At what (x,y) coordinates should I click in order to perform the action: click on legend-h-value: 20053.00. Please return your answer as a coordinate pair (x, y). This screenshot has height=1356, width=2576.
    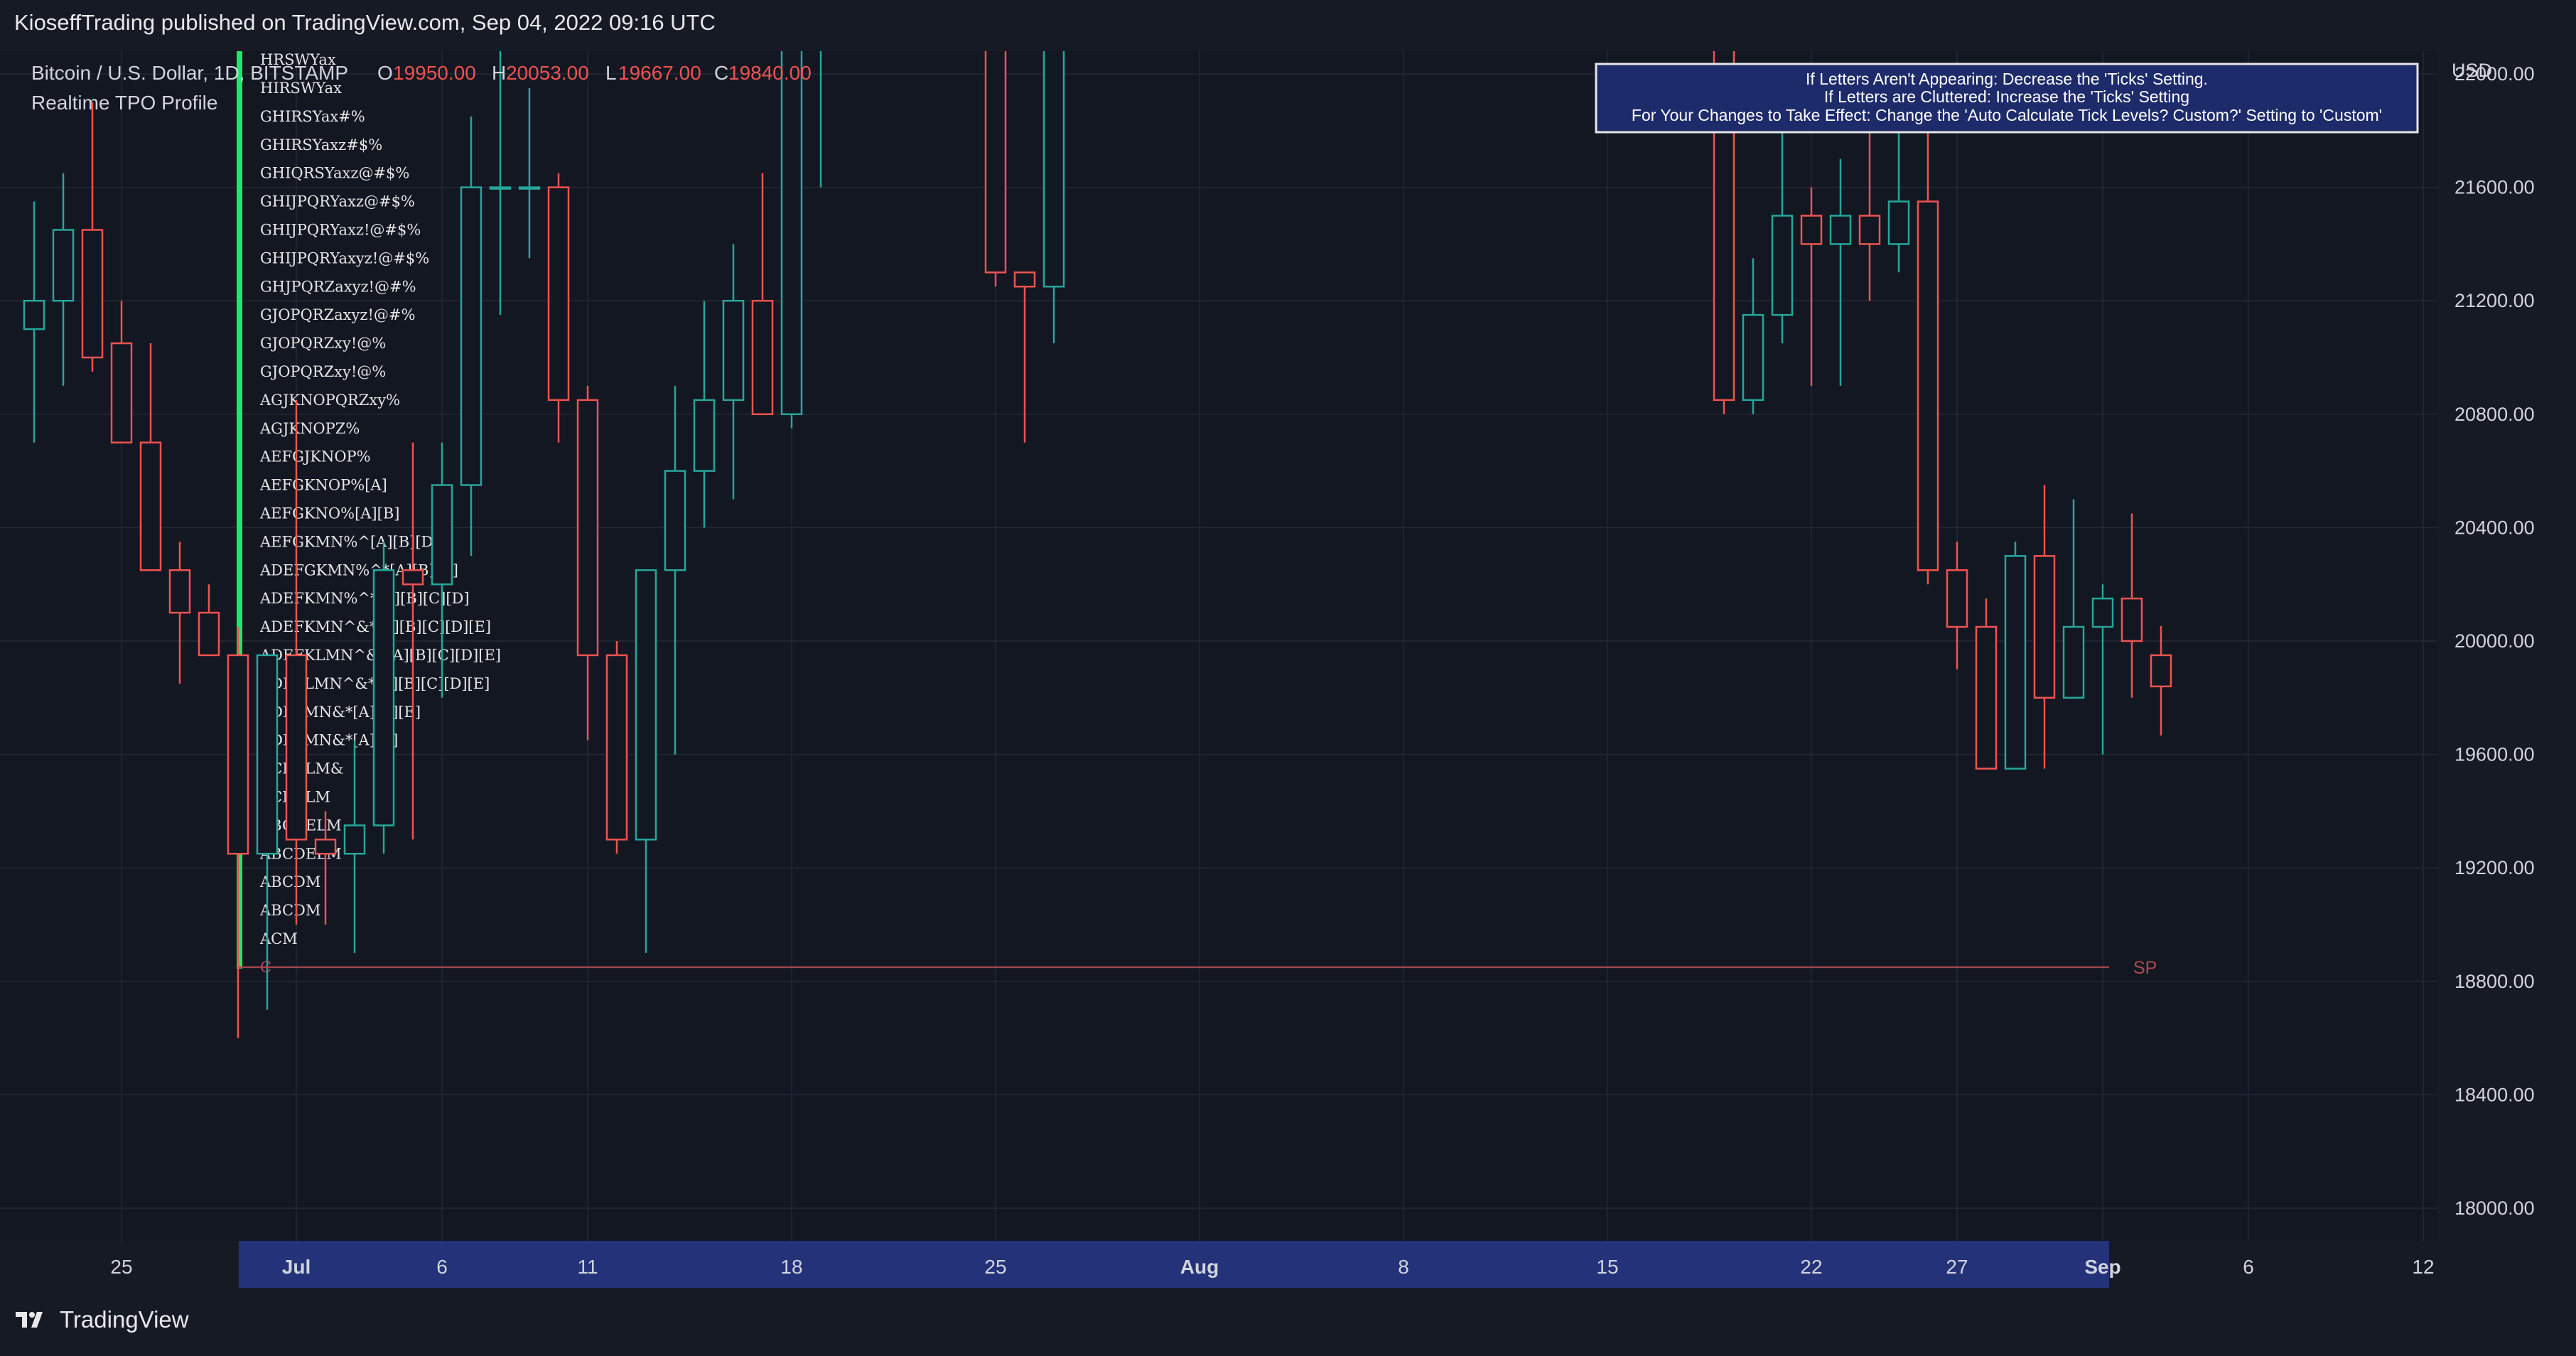
    Looking at the image, I should click on (547, 73).